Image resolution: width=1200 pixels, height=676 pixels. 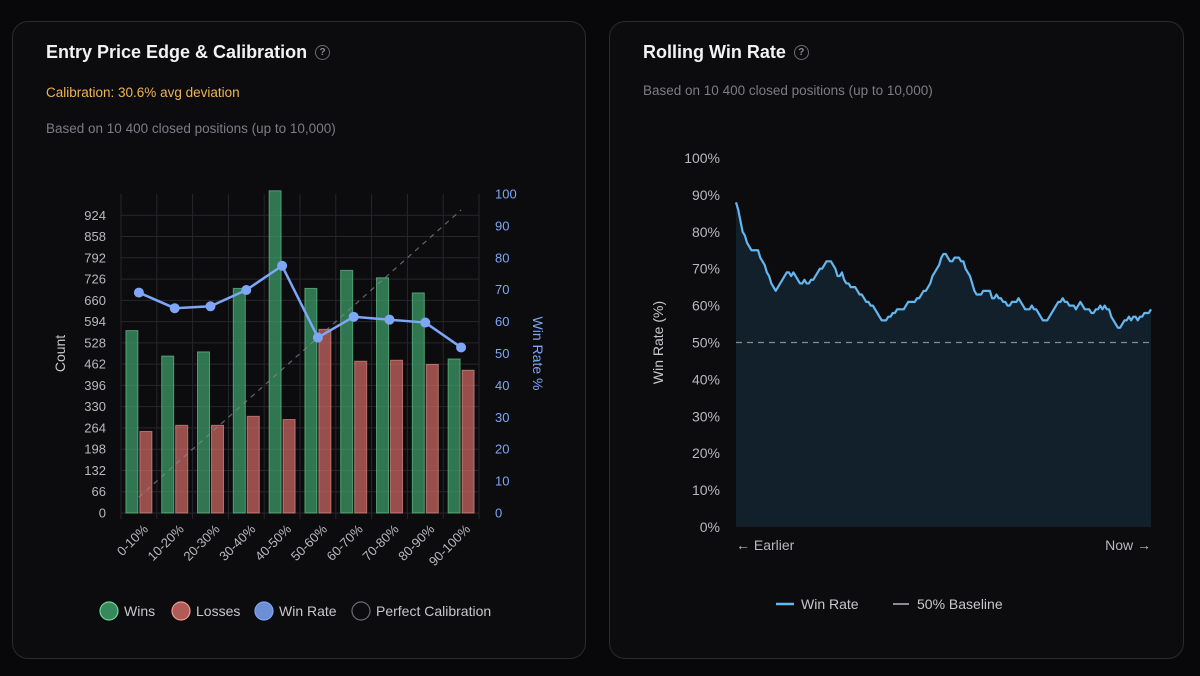 I want to click on y-tick-label: 20%, so click(x=706, y=453).